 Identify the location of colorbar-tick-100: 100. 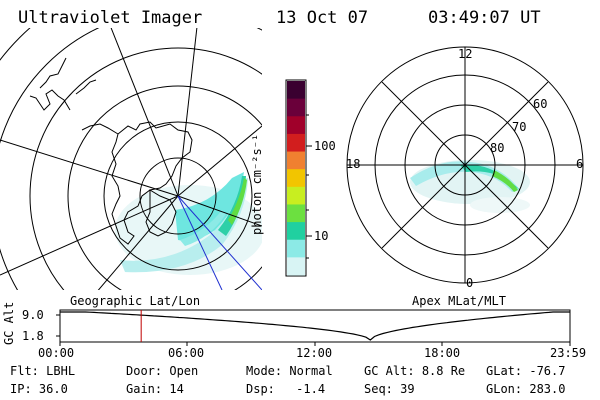
(325, 146).